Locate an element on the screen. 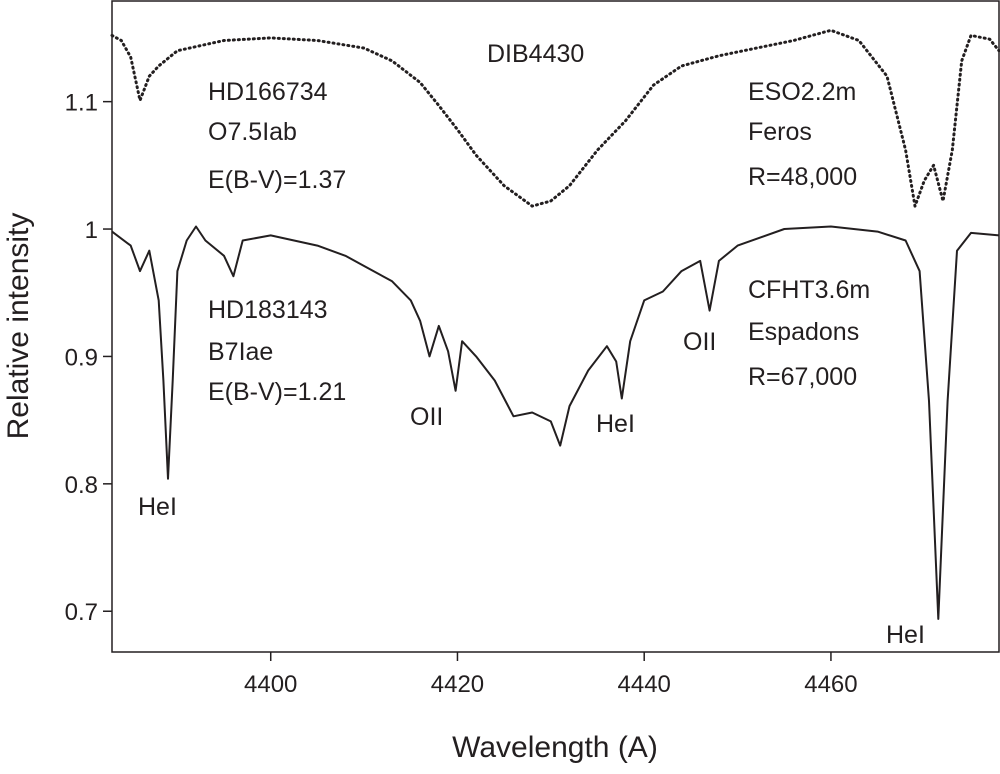 This screenshot has height=774, width=1000. y-axis-title: Relative intensity is located at coordinates (18, 326).